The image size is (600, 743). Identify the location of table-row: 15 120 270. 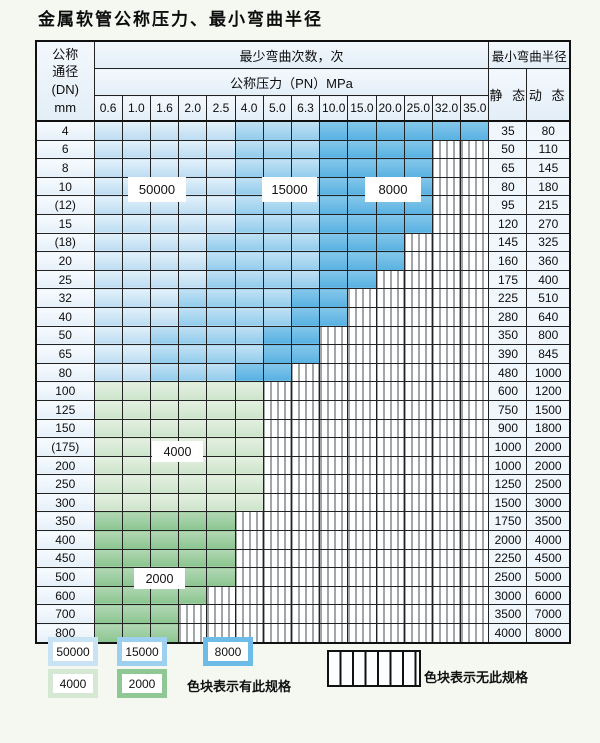
(303, 223).